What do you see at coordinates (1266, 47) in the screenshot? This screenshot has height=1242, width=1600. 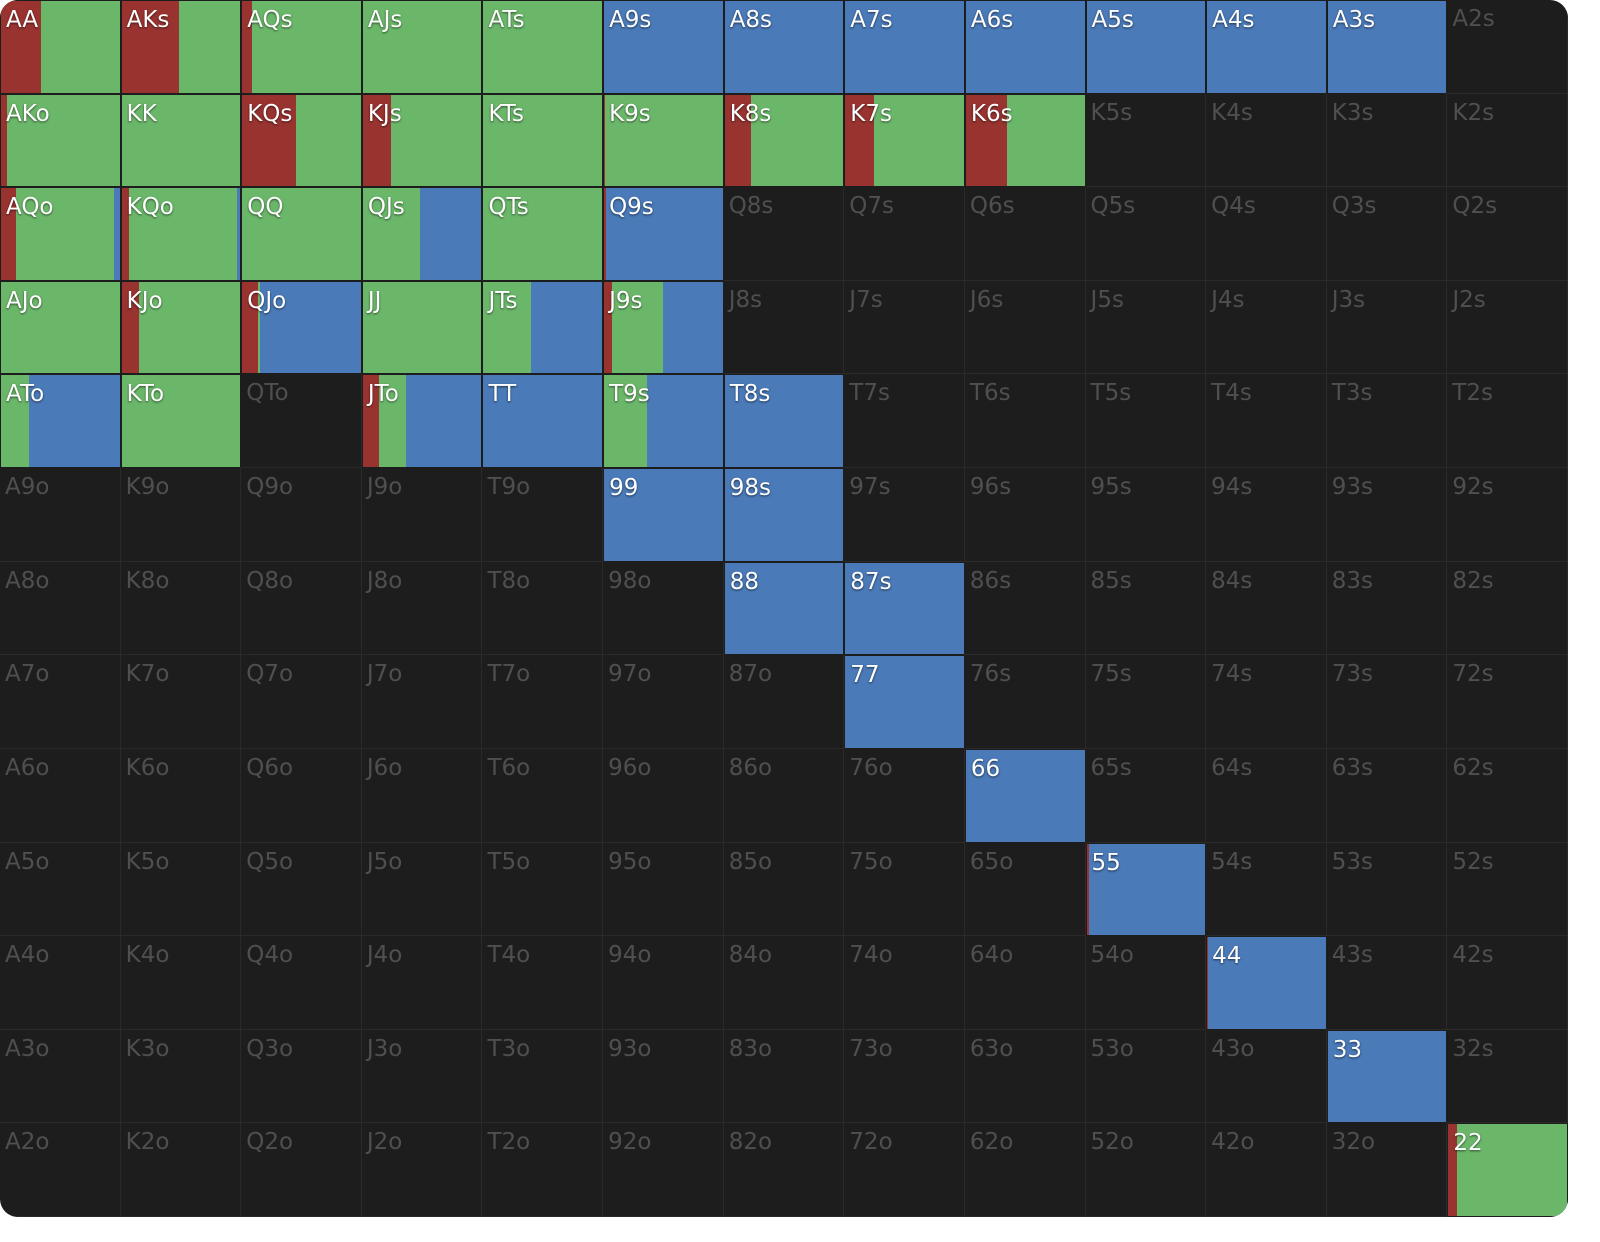 I see `hand-cell: A4s` at bounding box center [1266, 47].